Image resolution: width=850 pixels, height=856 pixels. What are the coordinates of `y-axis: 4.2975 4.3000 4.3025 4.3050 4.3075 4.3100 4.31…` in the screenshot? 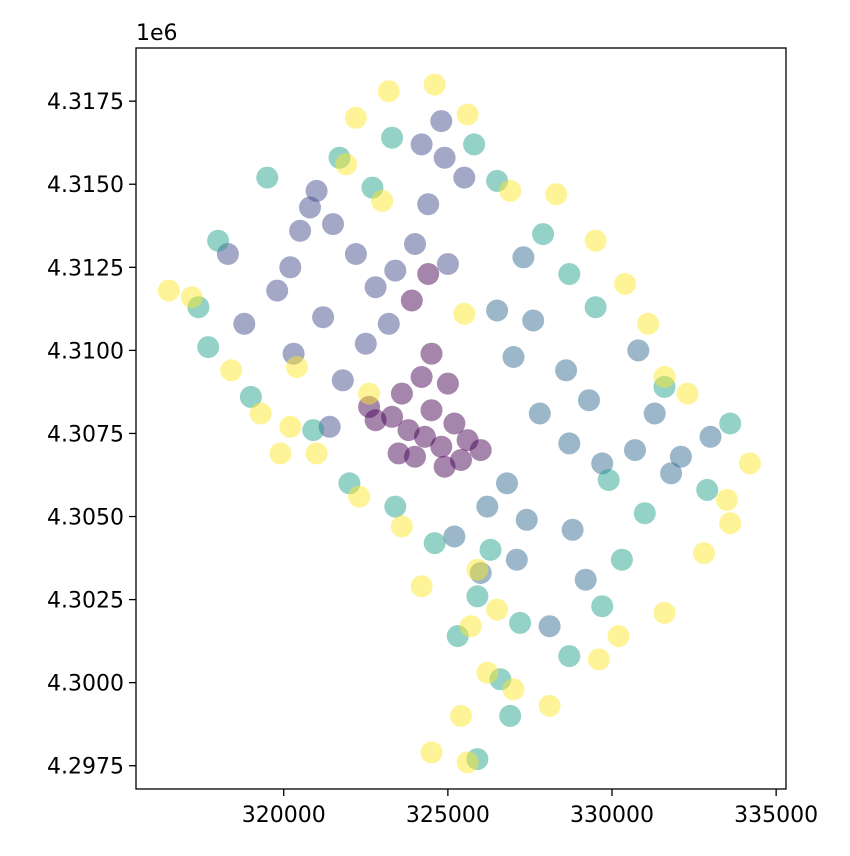 It's located at (91, 435).